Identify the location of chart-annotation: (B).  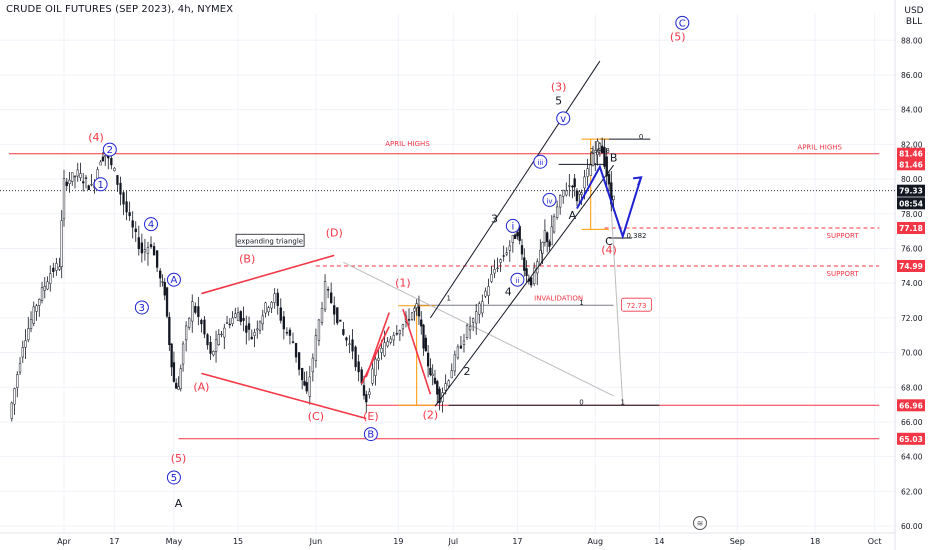
(247, 258).